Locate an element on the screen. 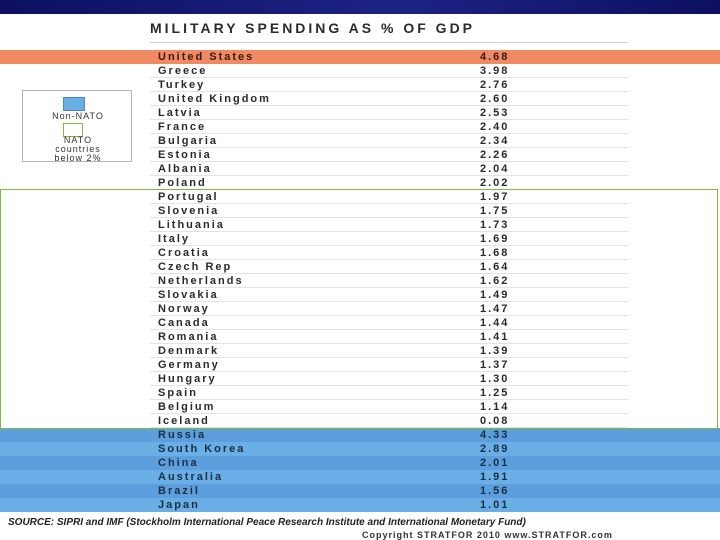  country-cell: Turkey is located at coordinates (182, 85).